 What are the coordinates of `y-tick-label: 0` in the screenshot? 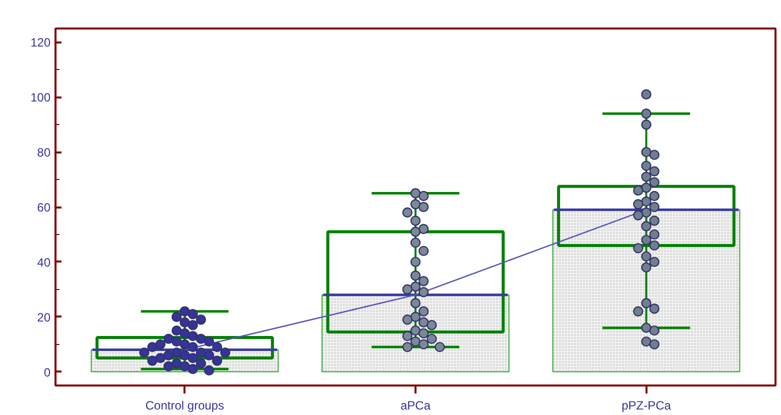 It's located at (47, 372).